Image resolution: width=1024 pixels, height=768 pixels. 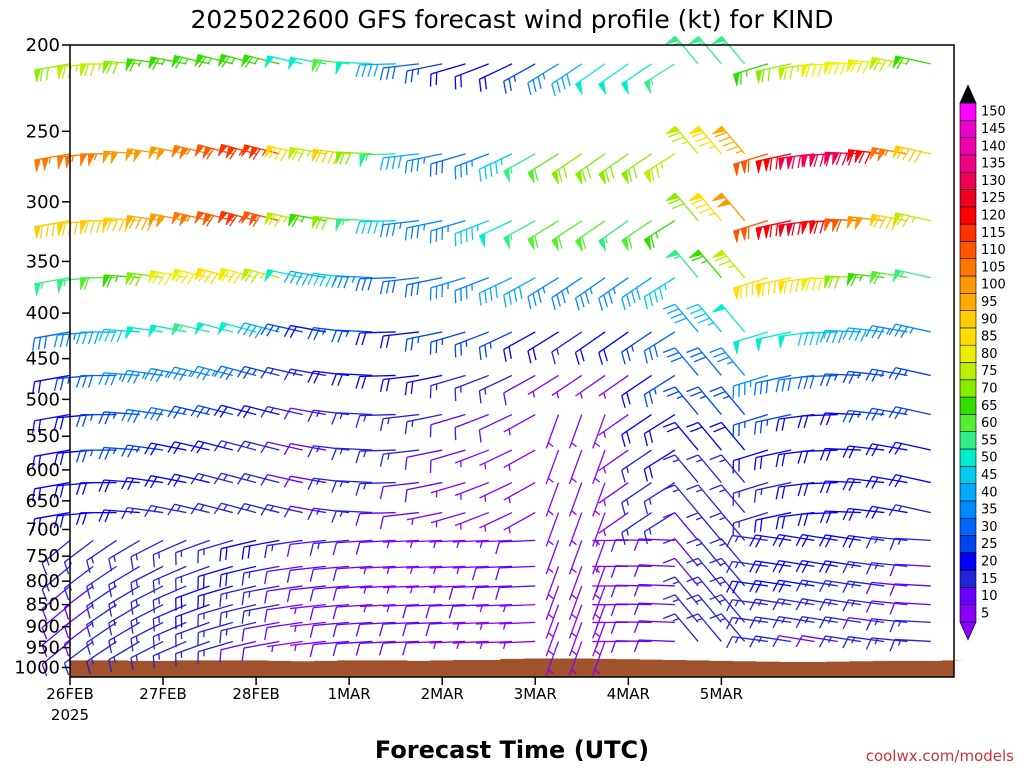 I want to click on y-tick-label: 250, so click(x=43, y=131).